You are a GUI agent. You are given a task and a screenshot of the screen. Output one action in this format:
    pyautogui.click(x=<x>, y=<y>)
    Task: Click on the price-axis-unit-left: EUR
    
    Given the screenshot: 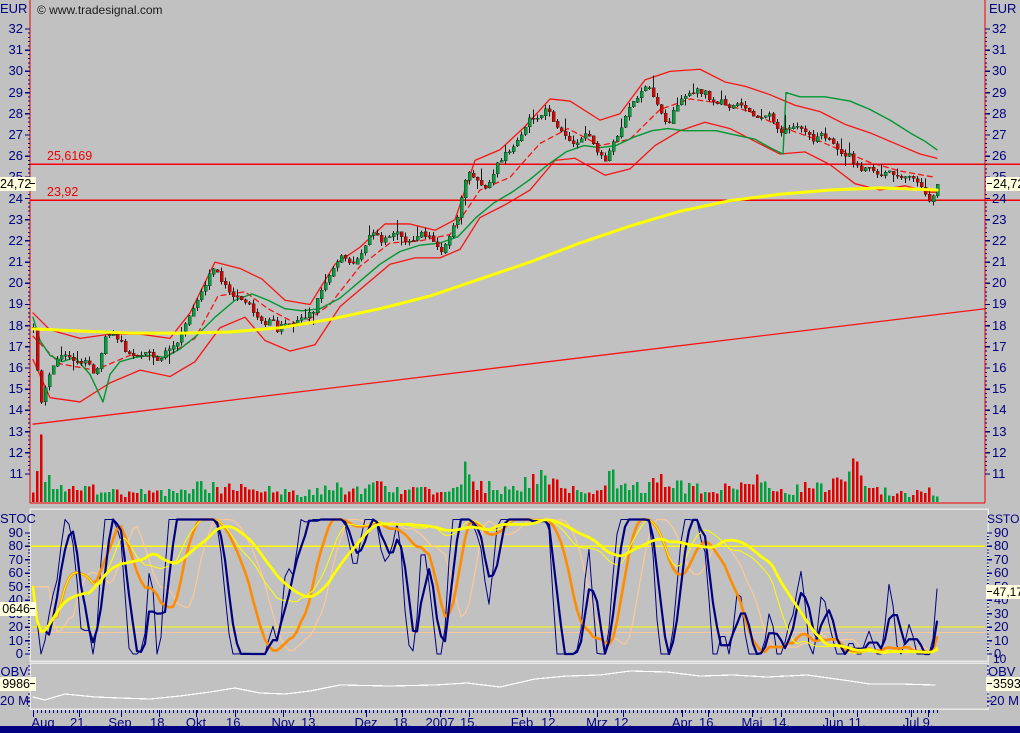 What is the action you would take?
    pyautogui.click(x=14, y=8)
    